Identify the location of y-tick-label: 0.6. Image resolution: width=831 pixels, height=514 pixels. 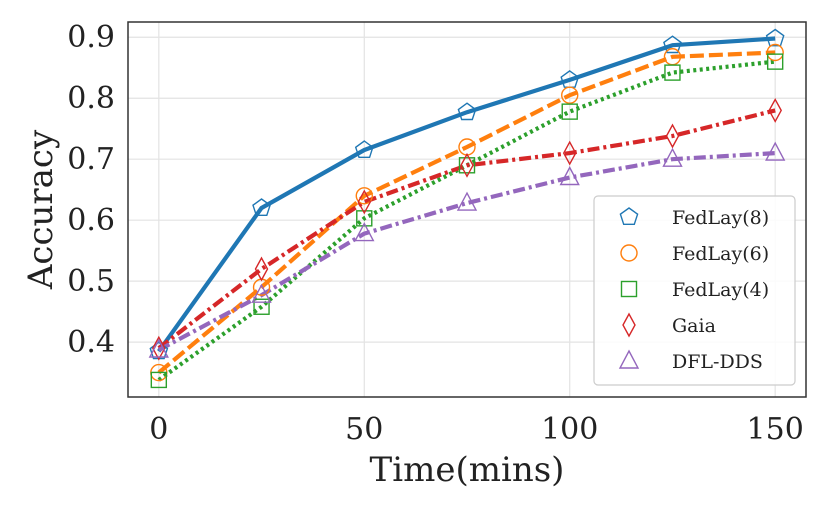
(91, 220).